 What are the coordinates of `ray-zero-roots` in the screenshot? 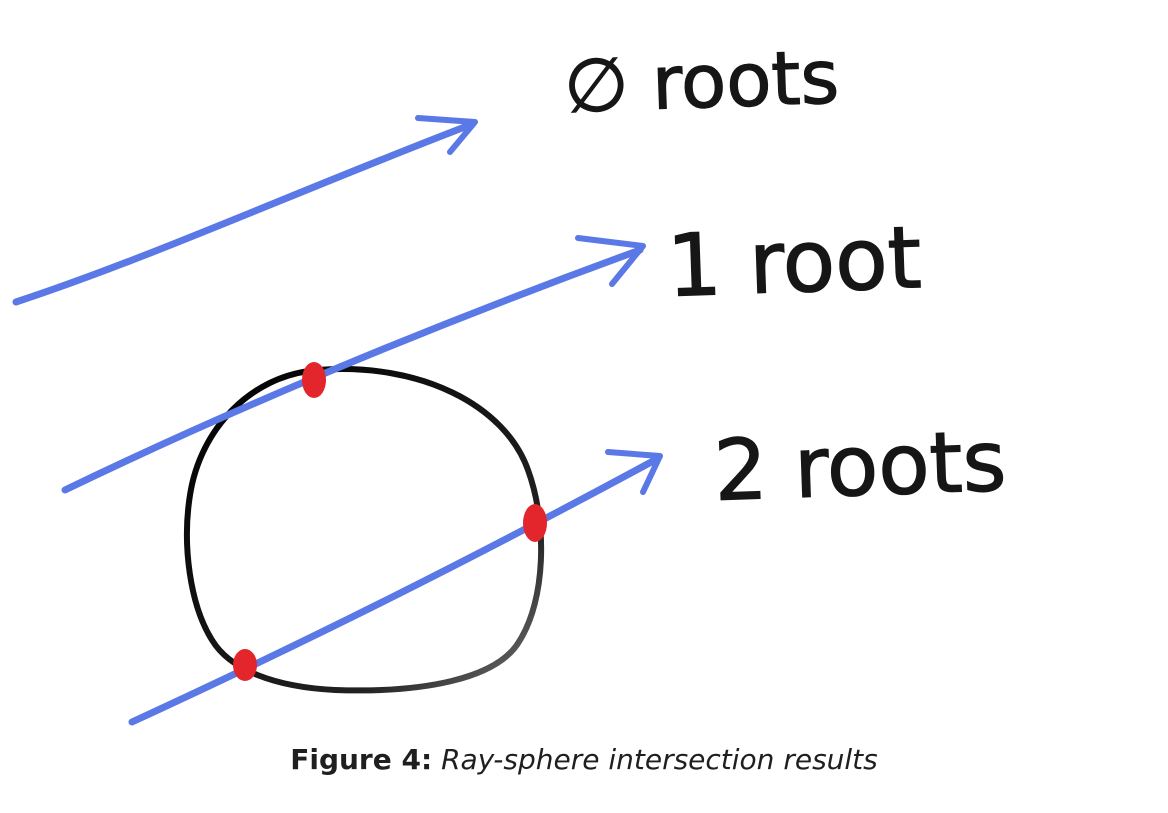 It's located at (245, 210).